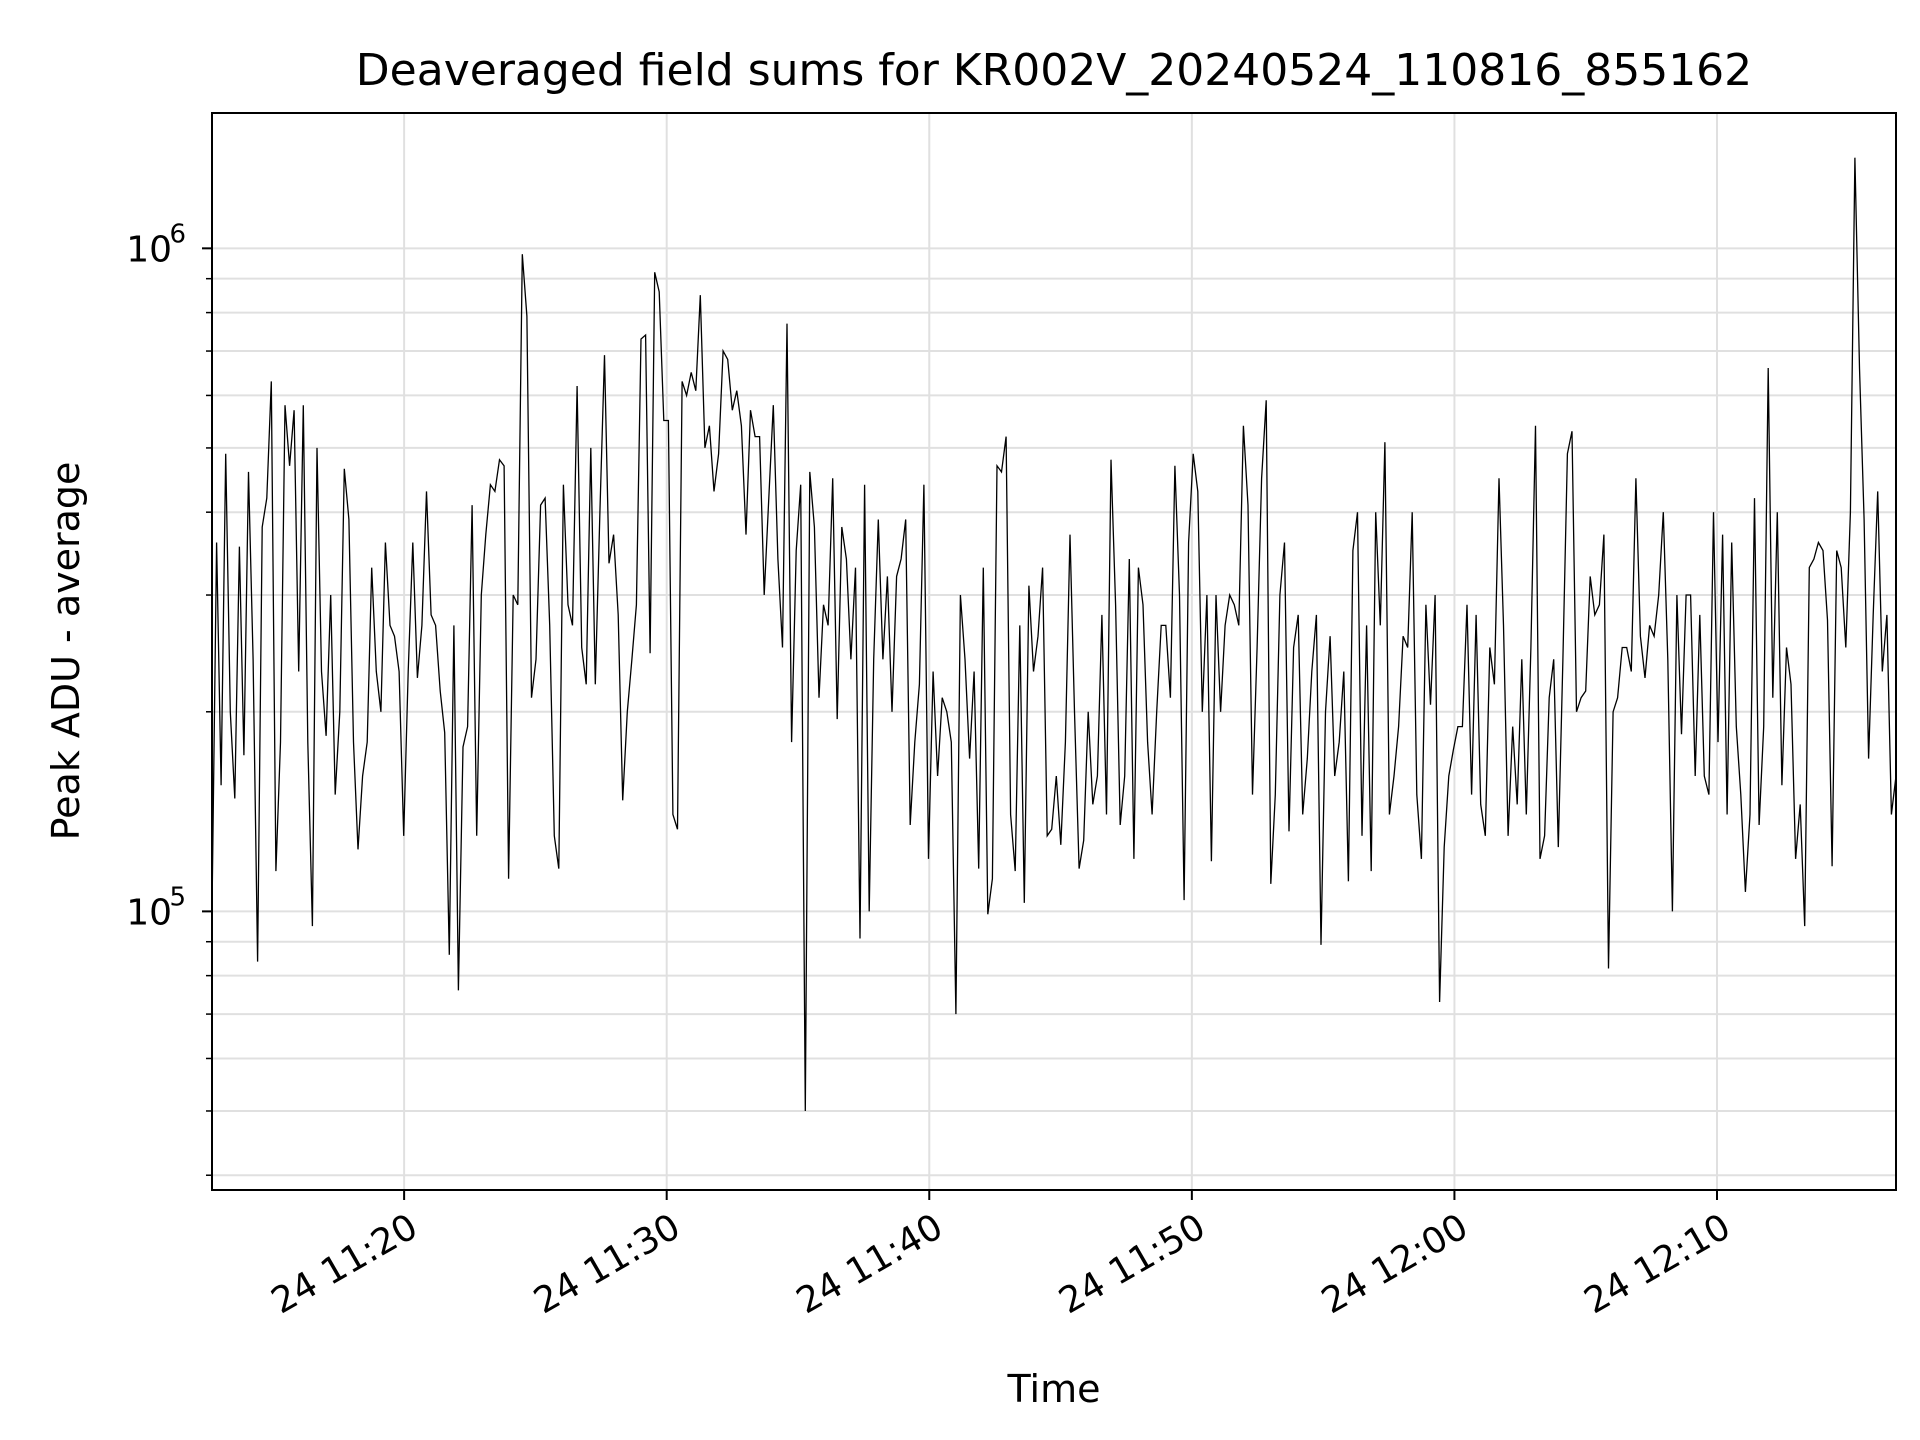 The width and height of the screenshot is (1920, 1440). Describe the element at coordinates (66, 651) in the screenshot. I see `y-axis-label: Peak ADU - average` at that location.